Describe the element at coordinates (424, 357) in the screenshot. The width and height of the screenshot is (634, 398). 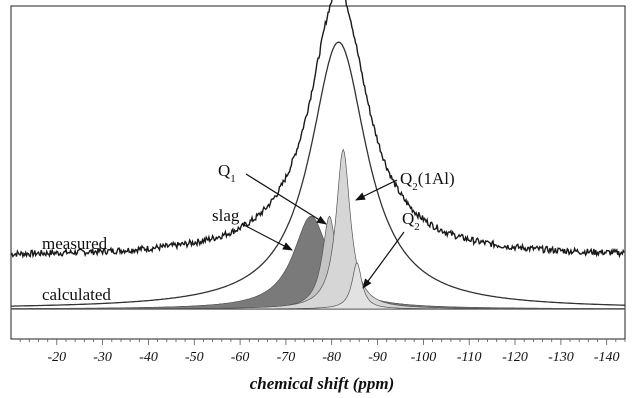
I see `tick-label: -100` at that location.